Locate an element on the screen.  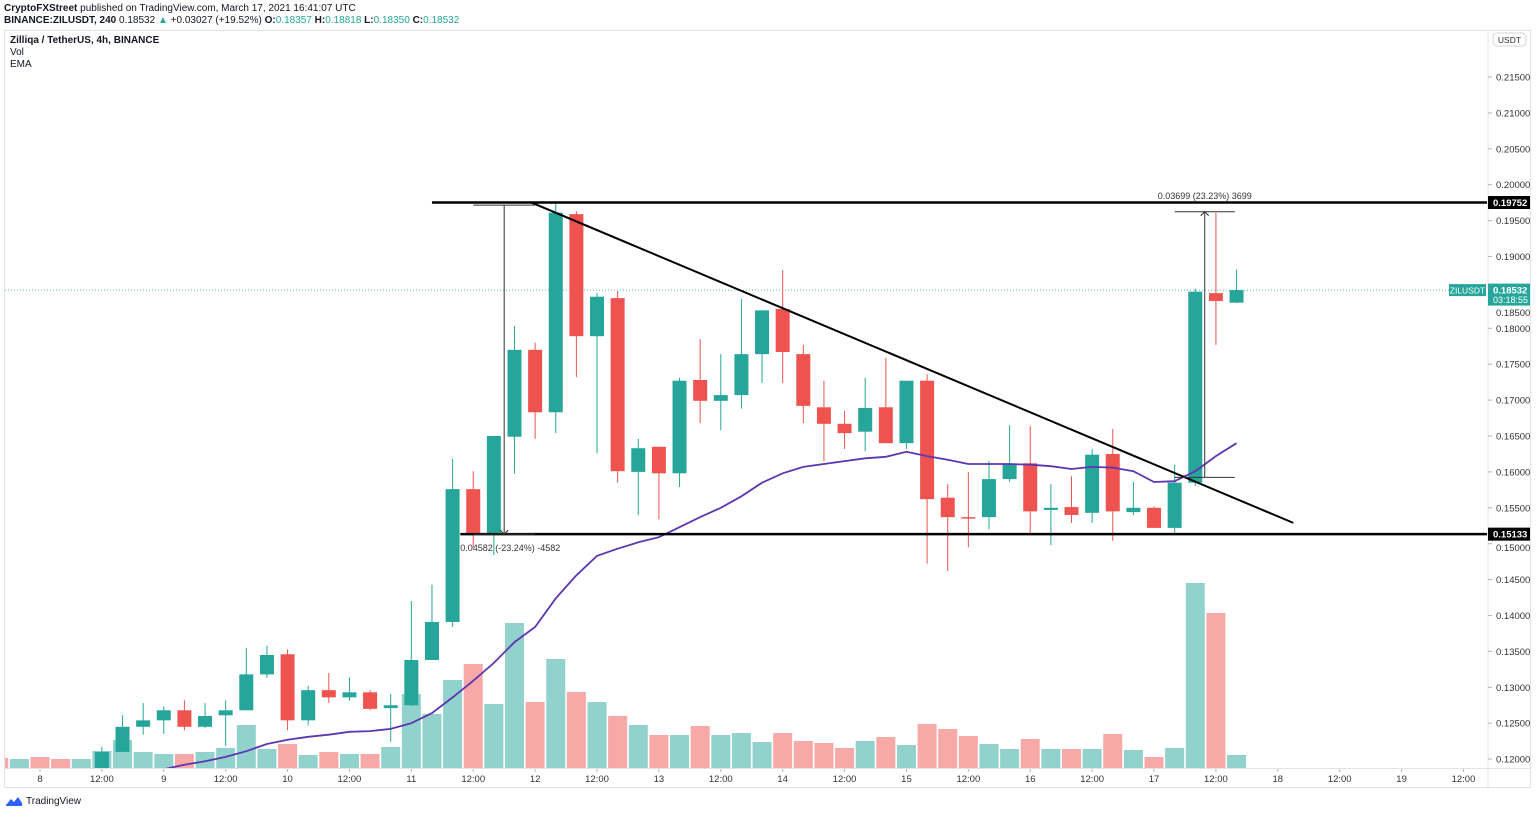
price-tick-label: 0.20000 is located at coordinates (1513, 185).